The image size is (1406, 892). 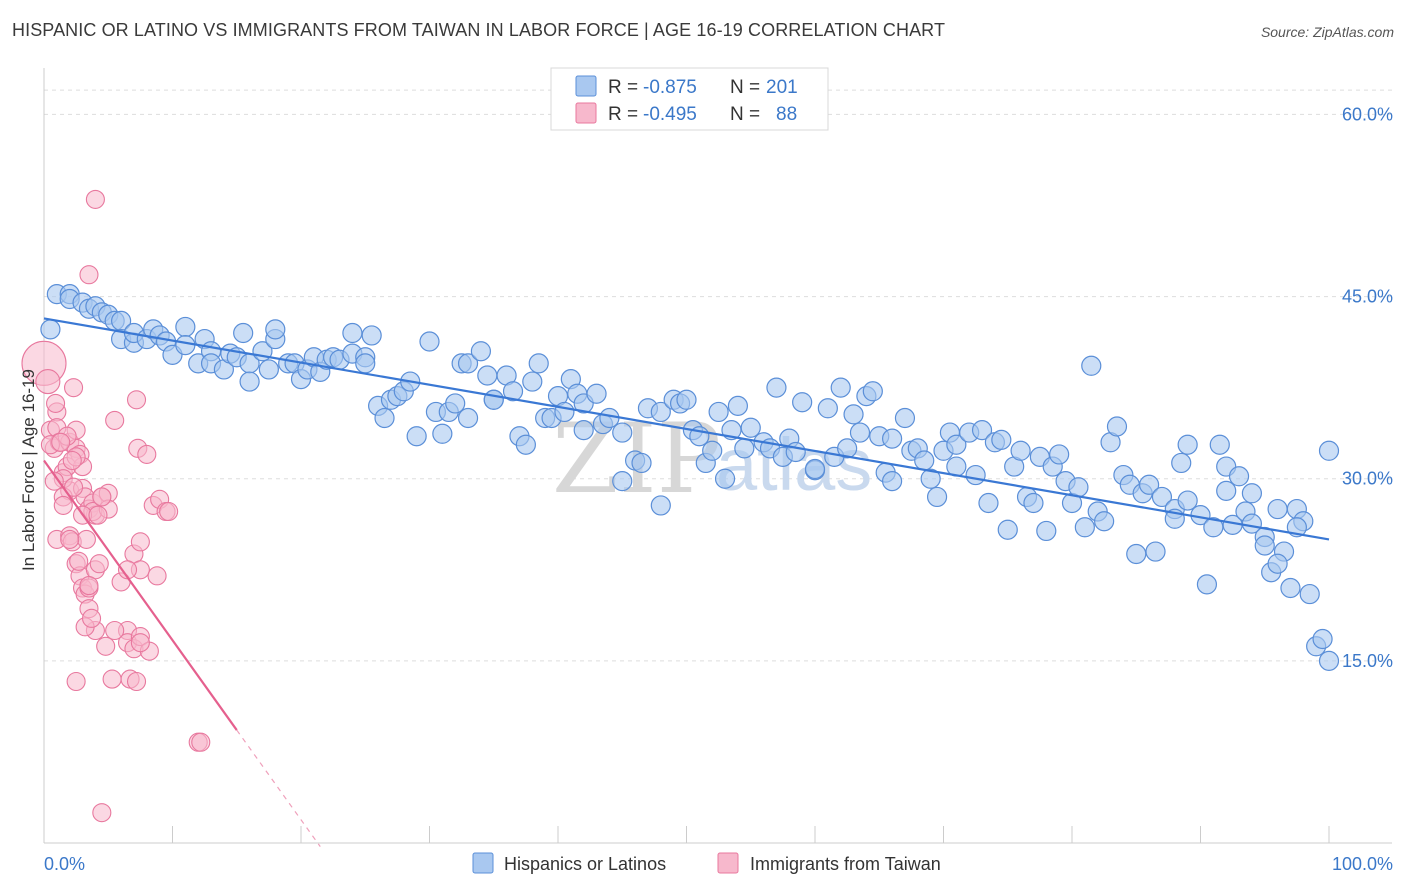 I want to click on series-taiwan-points, so click(x=116, y=506).